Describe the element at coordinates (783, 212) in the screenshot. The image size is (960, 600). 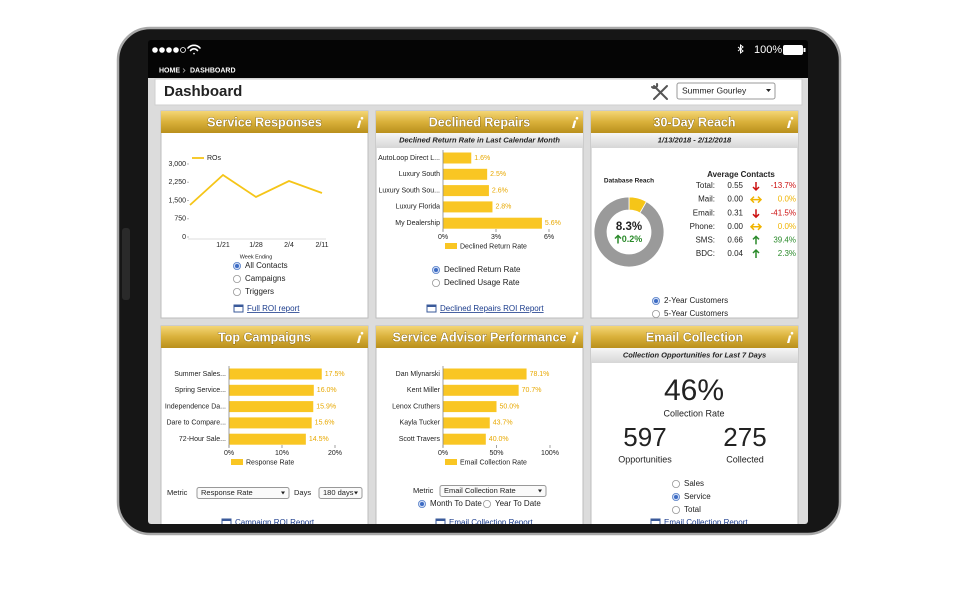
I see `contact-change: -41.5%` at that location.